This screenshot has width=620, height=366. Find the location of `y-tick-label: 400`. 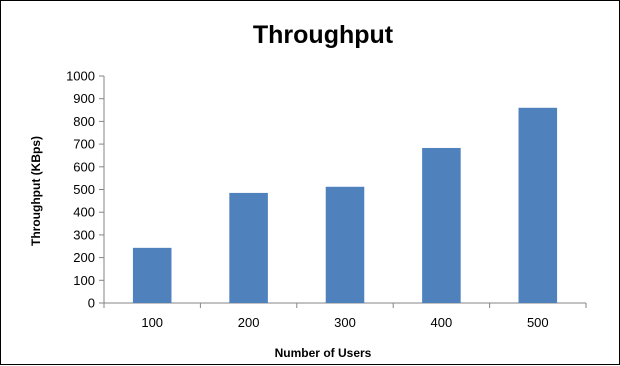

y-tick-label: 400 is located at coordinates (84, 212).